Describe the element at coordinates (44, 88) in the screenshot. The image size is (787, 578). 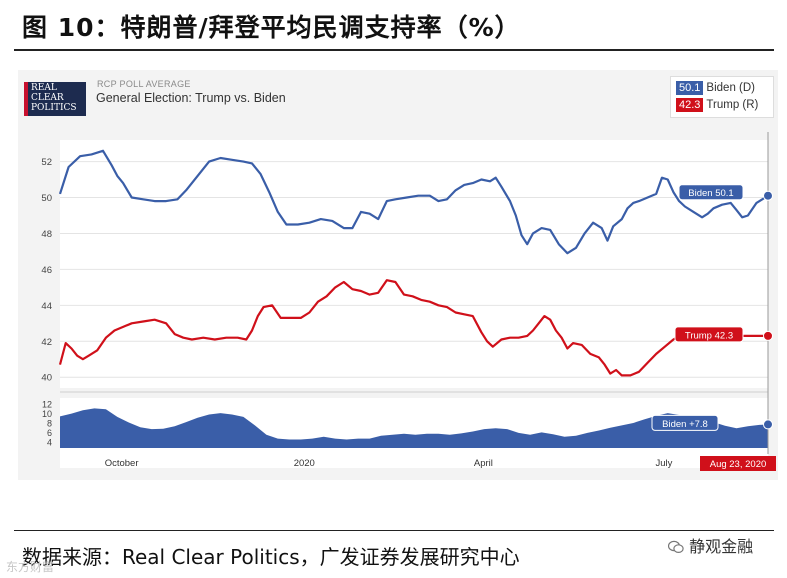
I see `logo-line-1: REAL` at that location.